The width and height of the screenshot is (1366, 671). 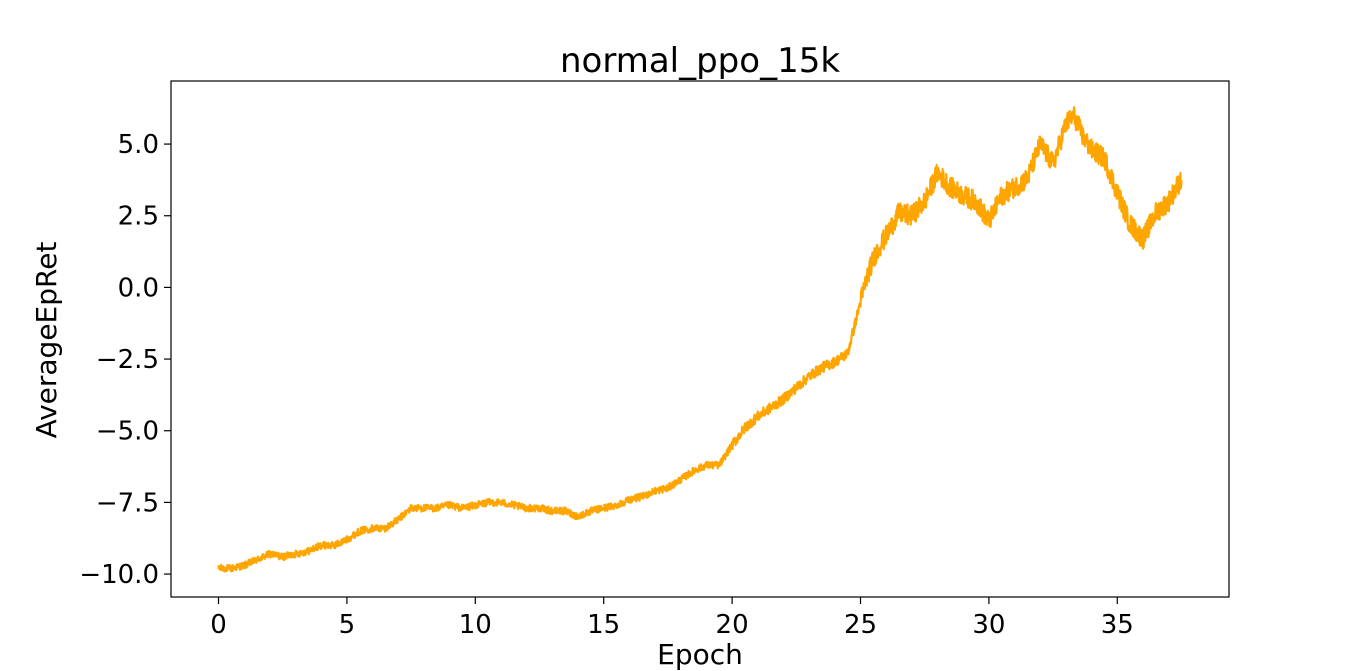 I want to click on y-axis-label: AverageEpRet, so click(x=46, y=340).